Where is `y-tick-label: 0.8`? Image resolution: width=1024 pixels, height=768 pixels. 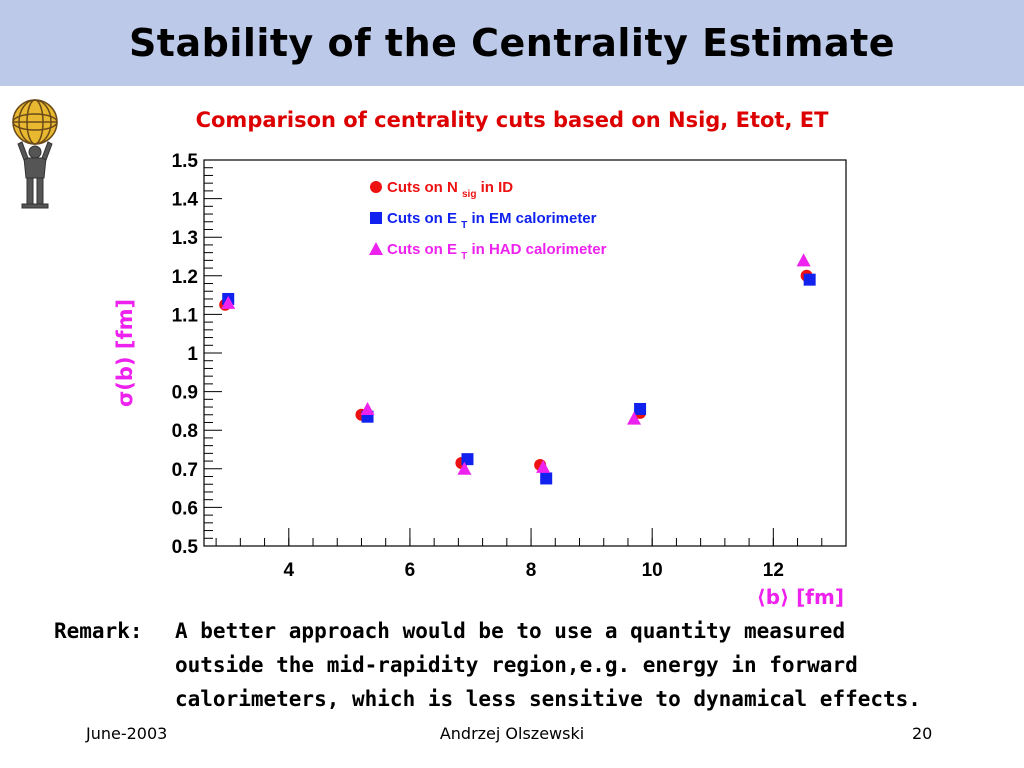
y-tick-label: 0.8 is located at coordinates (185, 431).